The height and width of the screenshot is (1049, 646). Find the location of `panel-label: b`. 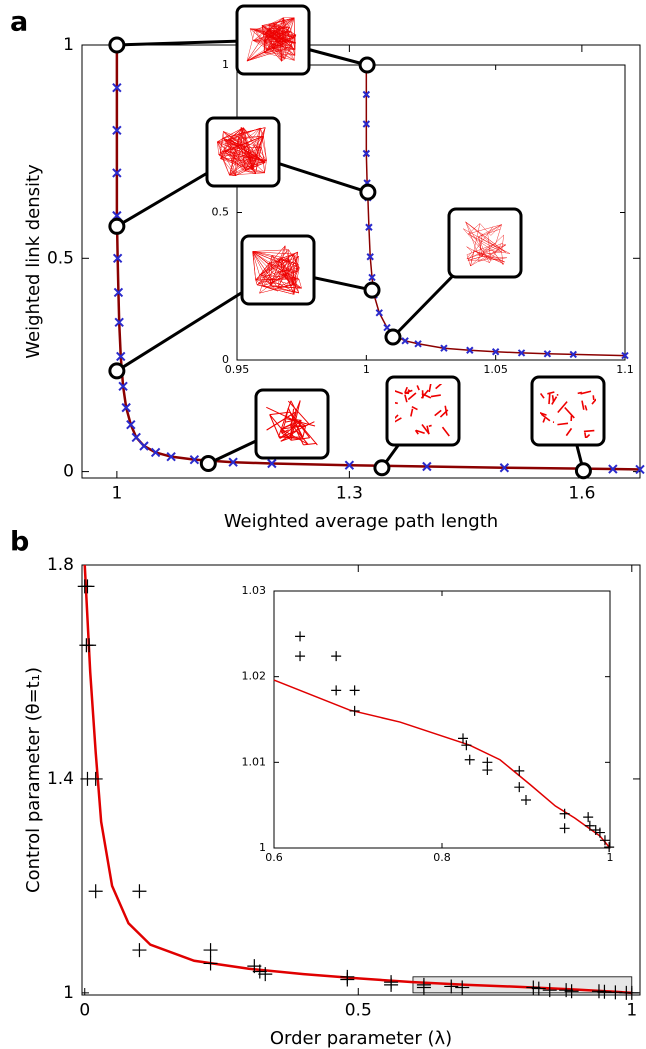

panel-label: b is located at coordinates (19, 542).